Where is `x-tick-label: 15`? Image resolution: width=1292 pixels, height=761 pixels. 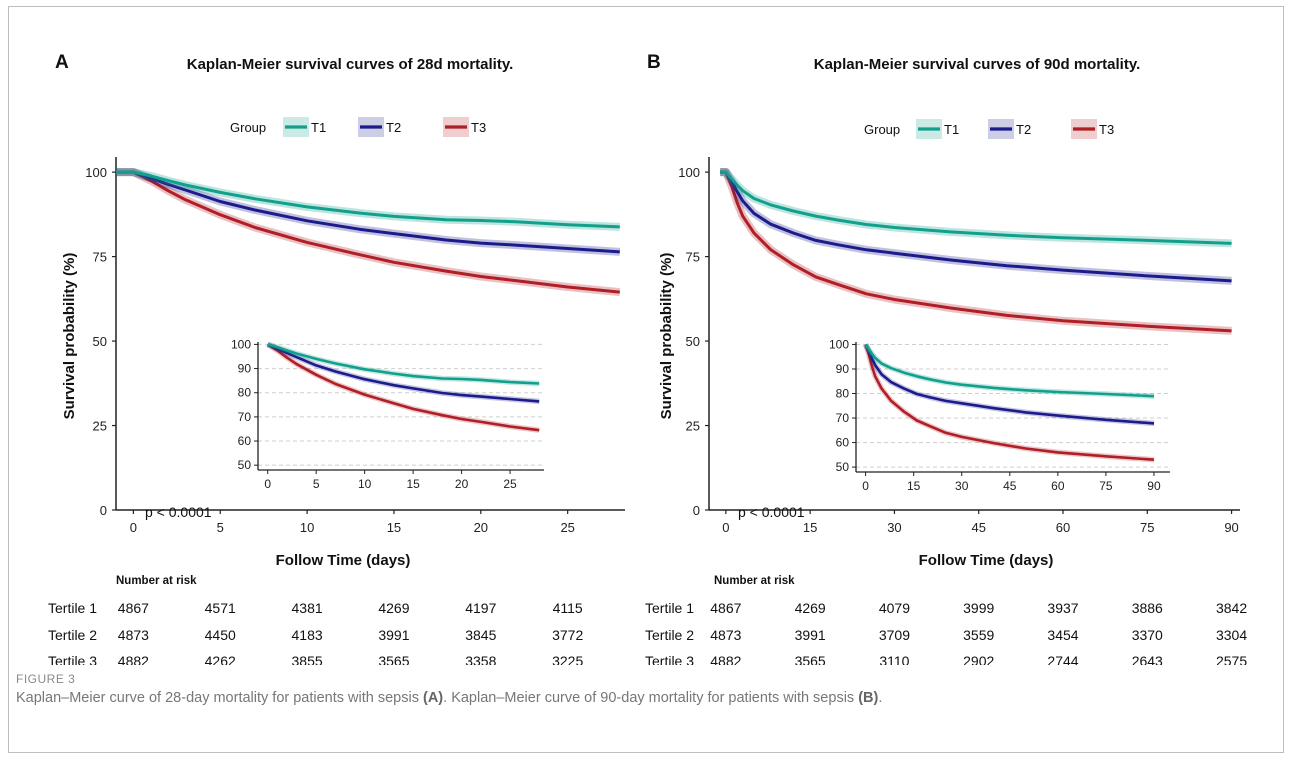 x-tick-label: 15 is located at coordinates (810, 527).